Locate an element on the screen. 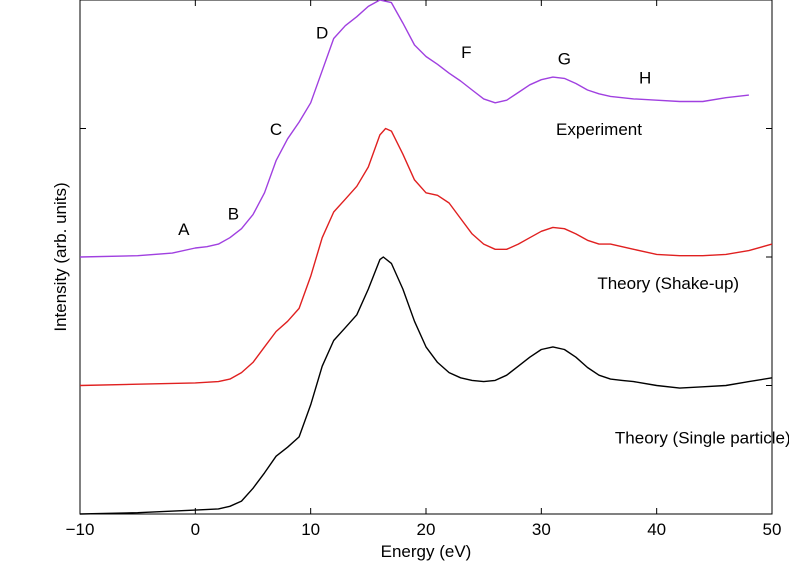  x-tick-label: 50 is located at coordinates (772, 529).